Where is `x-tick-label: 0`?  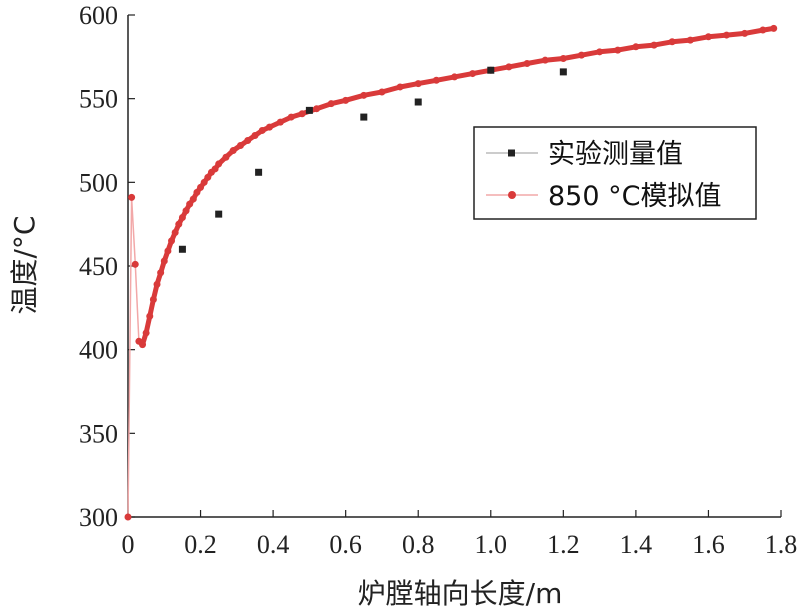 x-tick-label: 0 is located at coordinates (128, 544).